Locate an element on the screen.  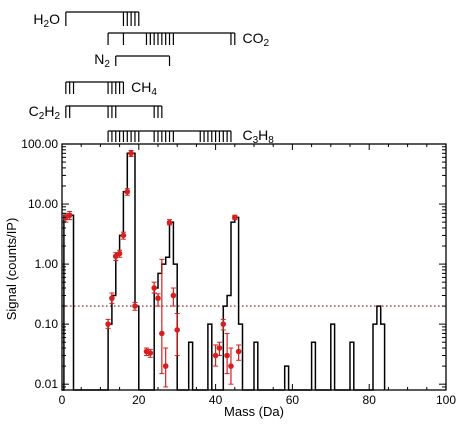
molecule-label-subscript: 4 is located at coordinates (154, 92).